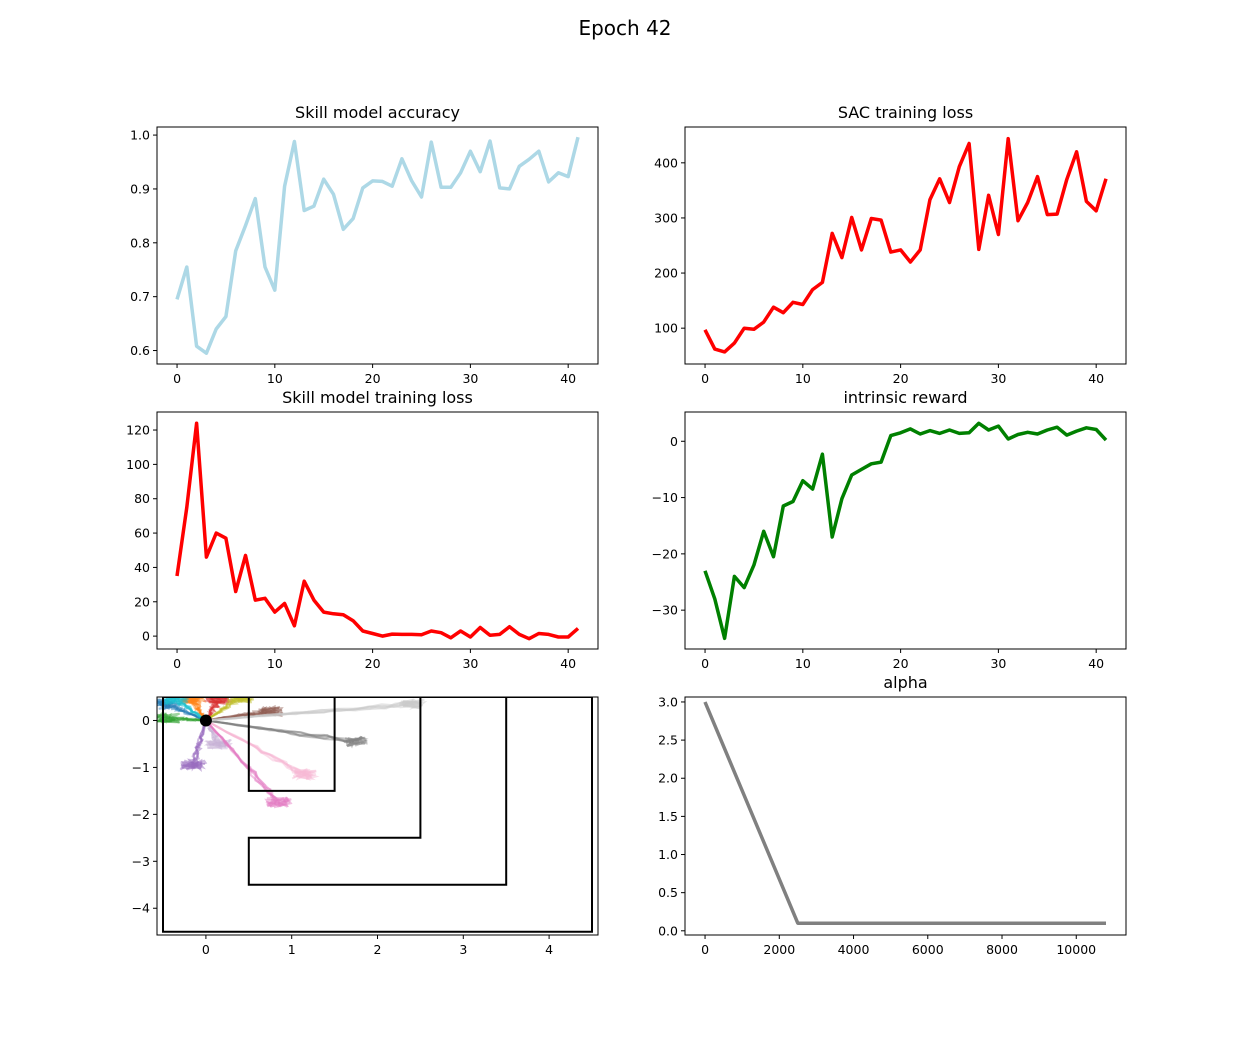 The width and height of the screenshot is (1250, 1050). I want to click on y-tick-label: 0.8, so click(140, 242).